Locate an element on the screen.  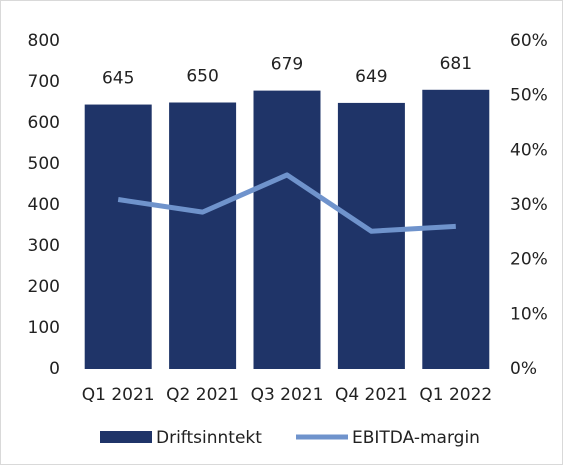
y-tick-label: 500 is located at coordinates (44, 164).